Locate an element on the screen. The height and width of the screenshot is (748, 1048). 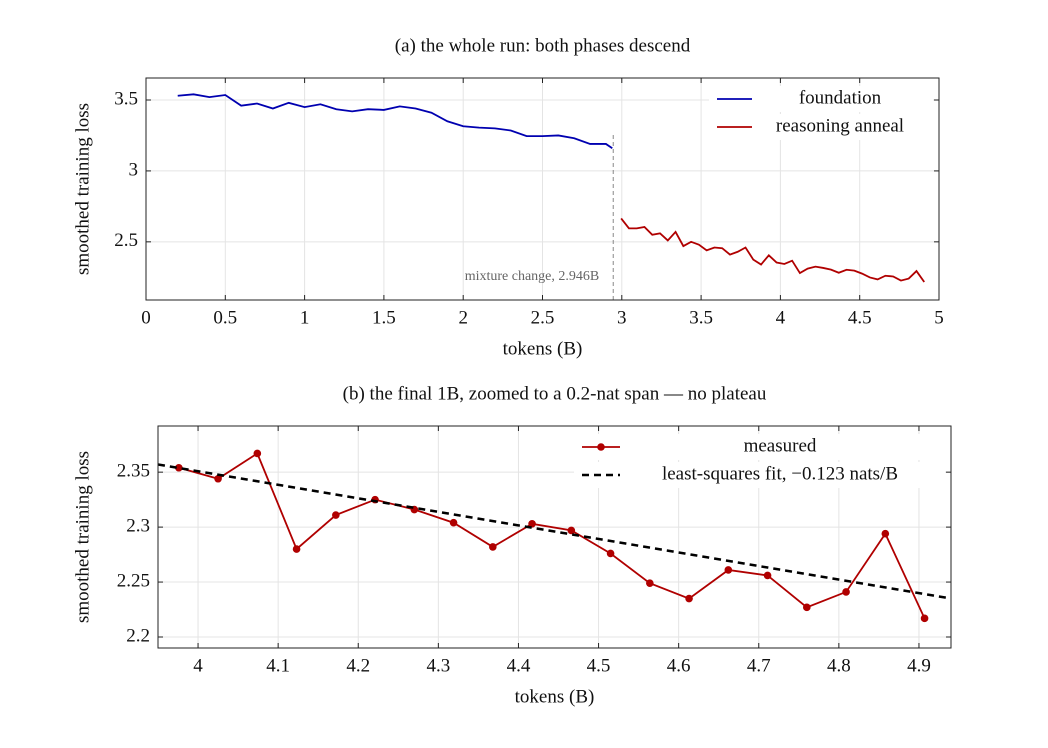
x-tick-label: 0.5 is located at coordinates (225, 317).